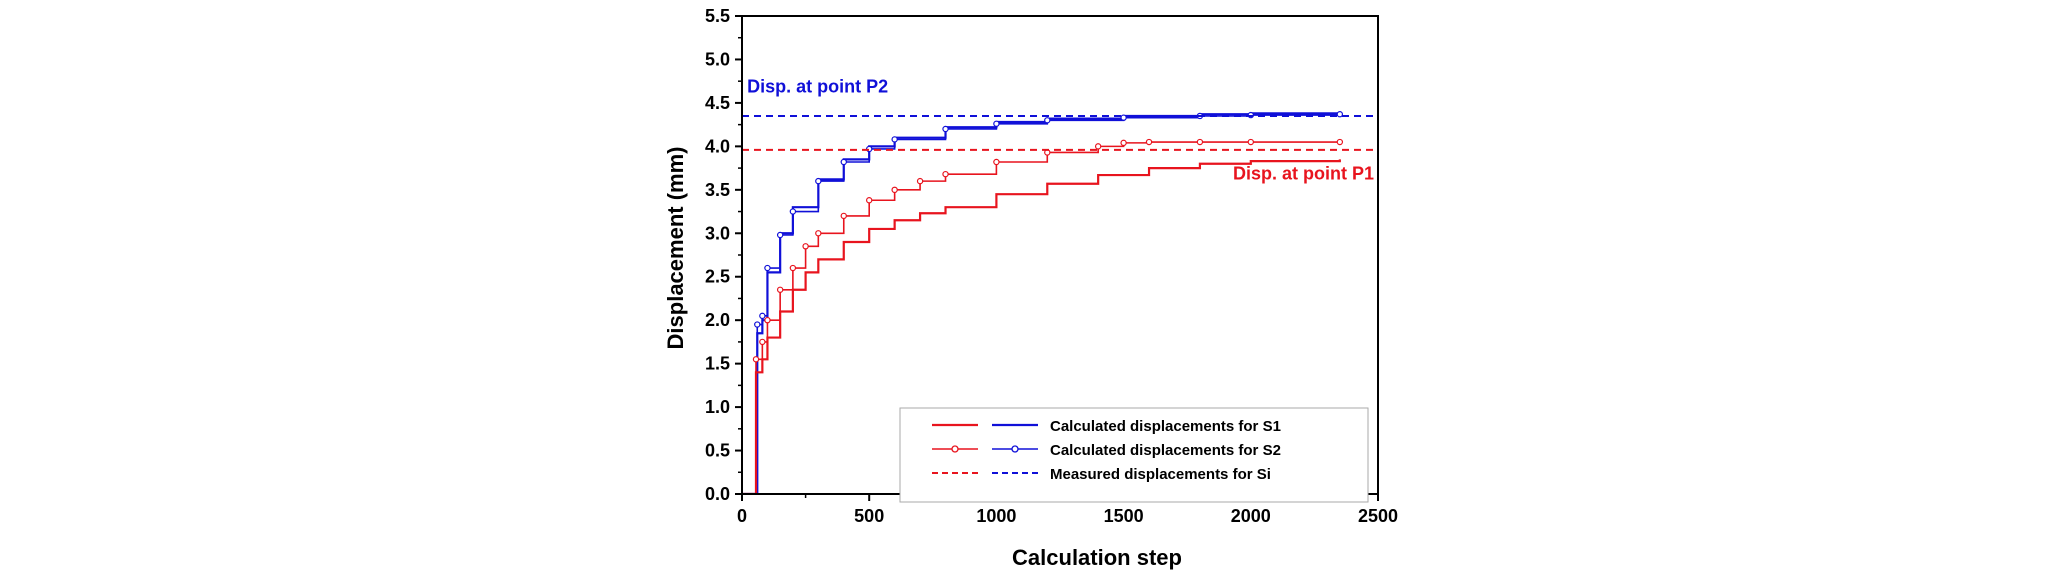 The image size is (2067, 573). I want to click on x-tick-label: 1000, so click(996, 516).